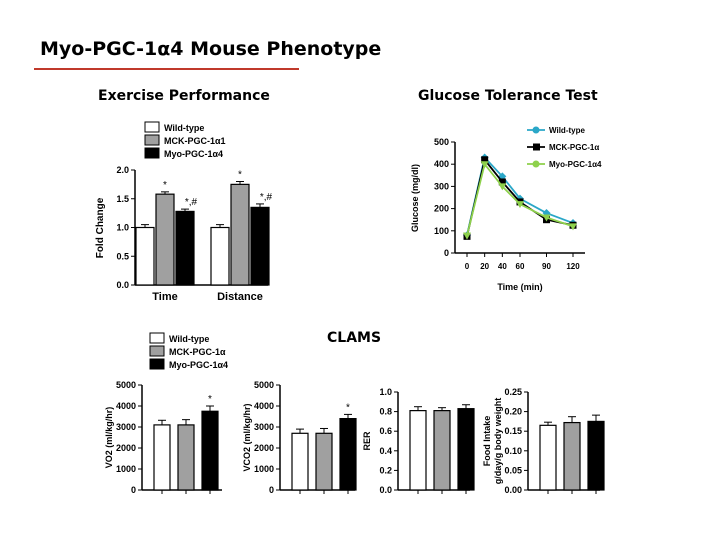  What do you see at coordinates (441, 209) in the screenshot?
I see `y-tick-label: 200` at bounding box center [441, 209].